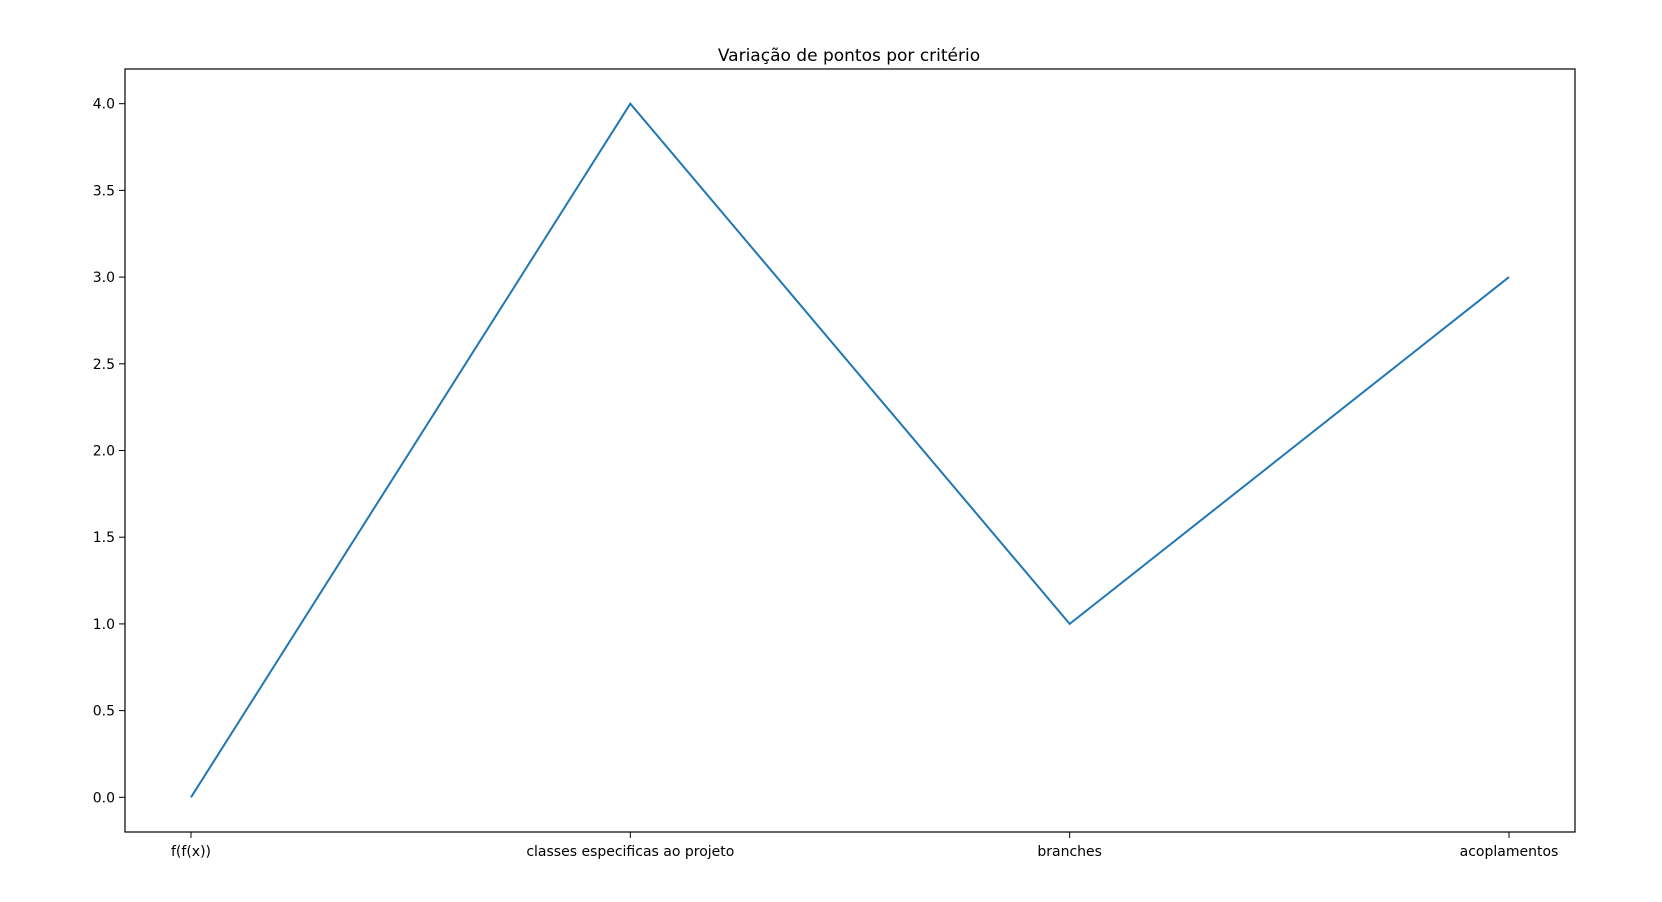 The image size is (1662, 902). Describe the element at coordinates (104, 712) in the screenshot. I see `y-tick-label: 0.5` at that location.